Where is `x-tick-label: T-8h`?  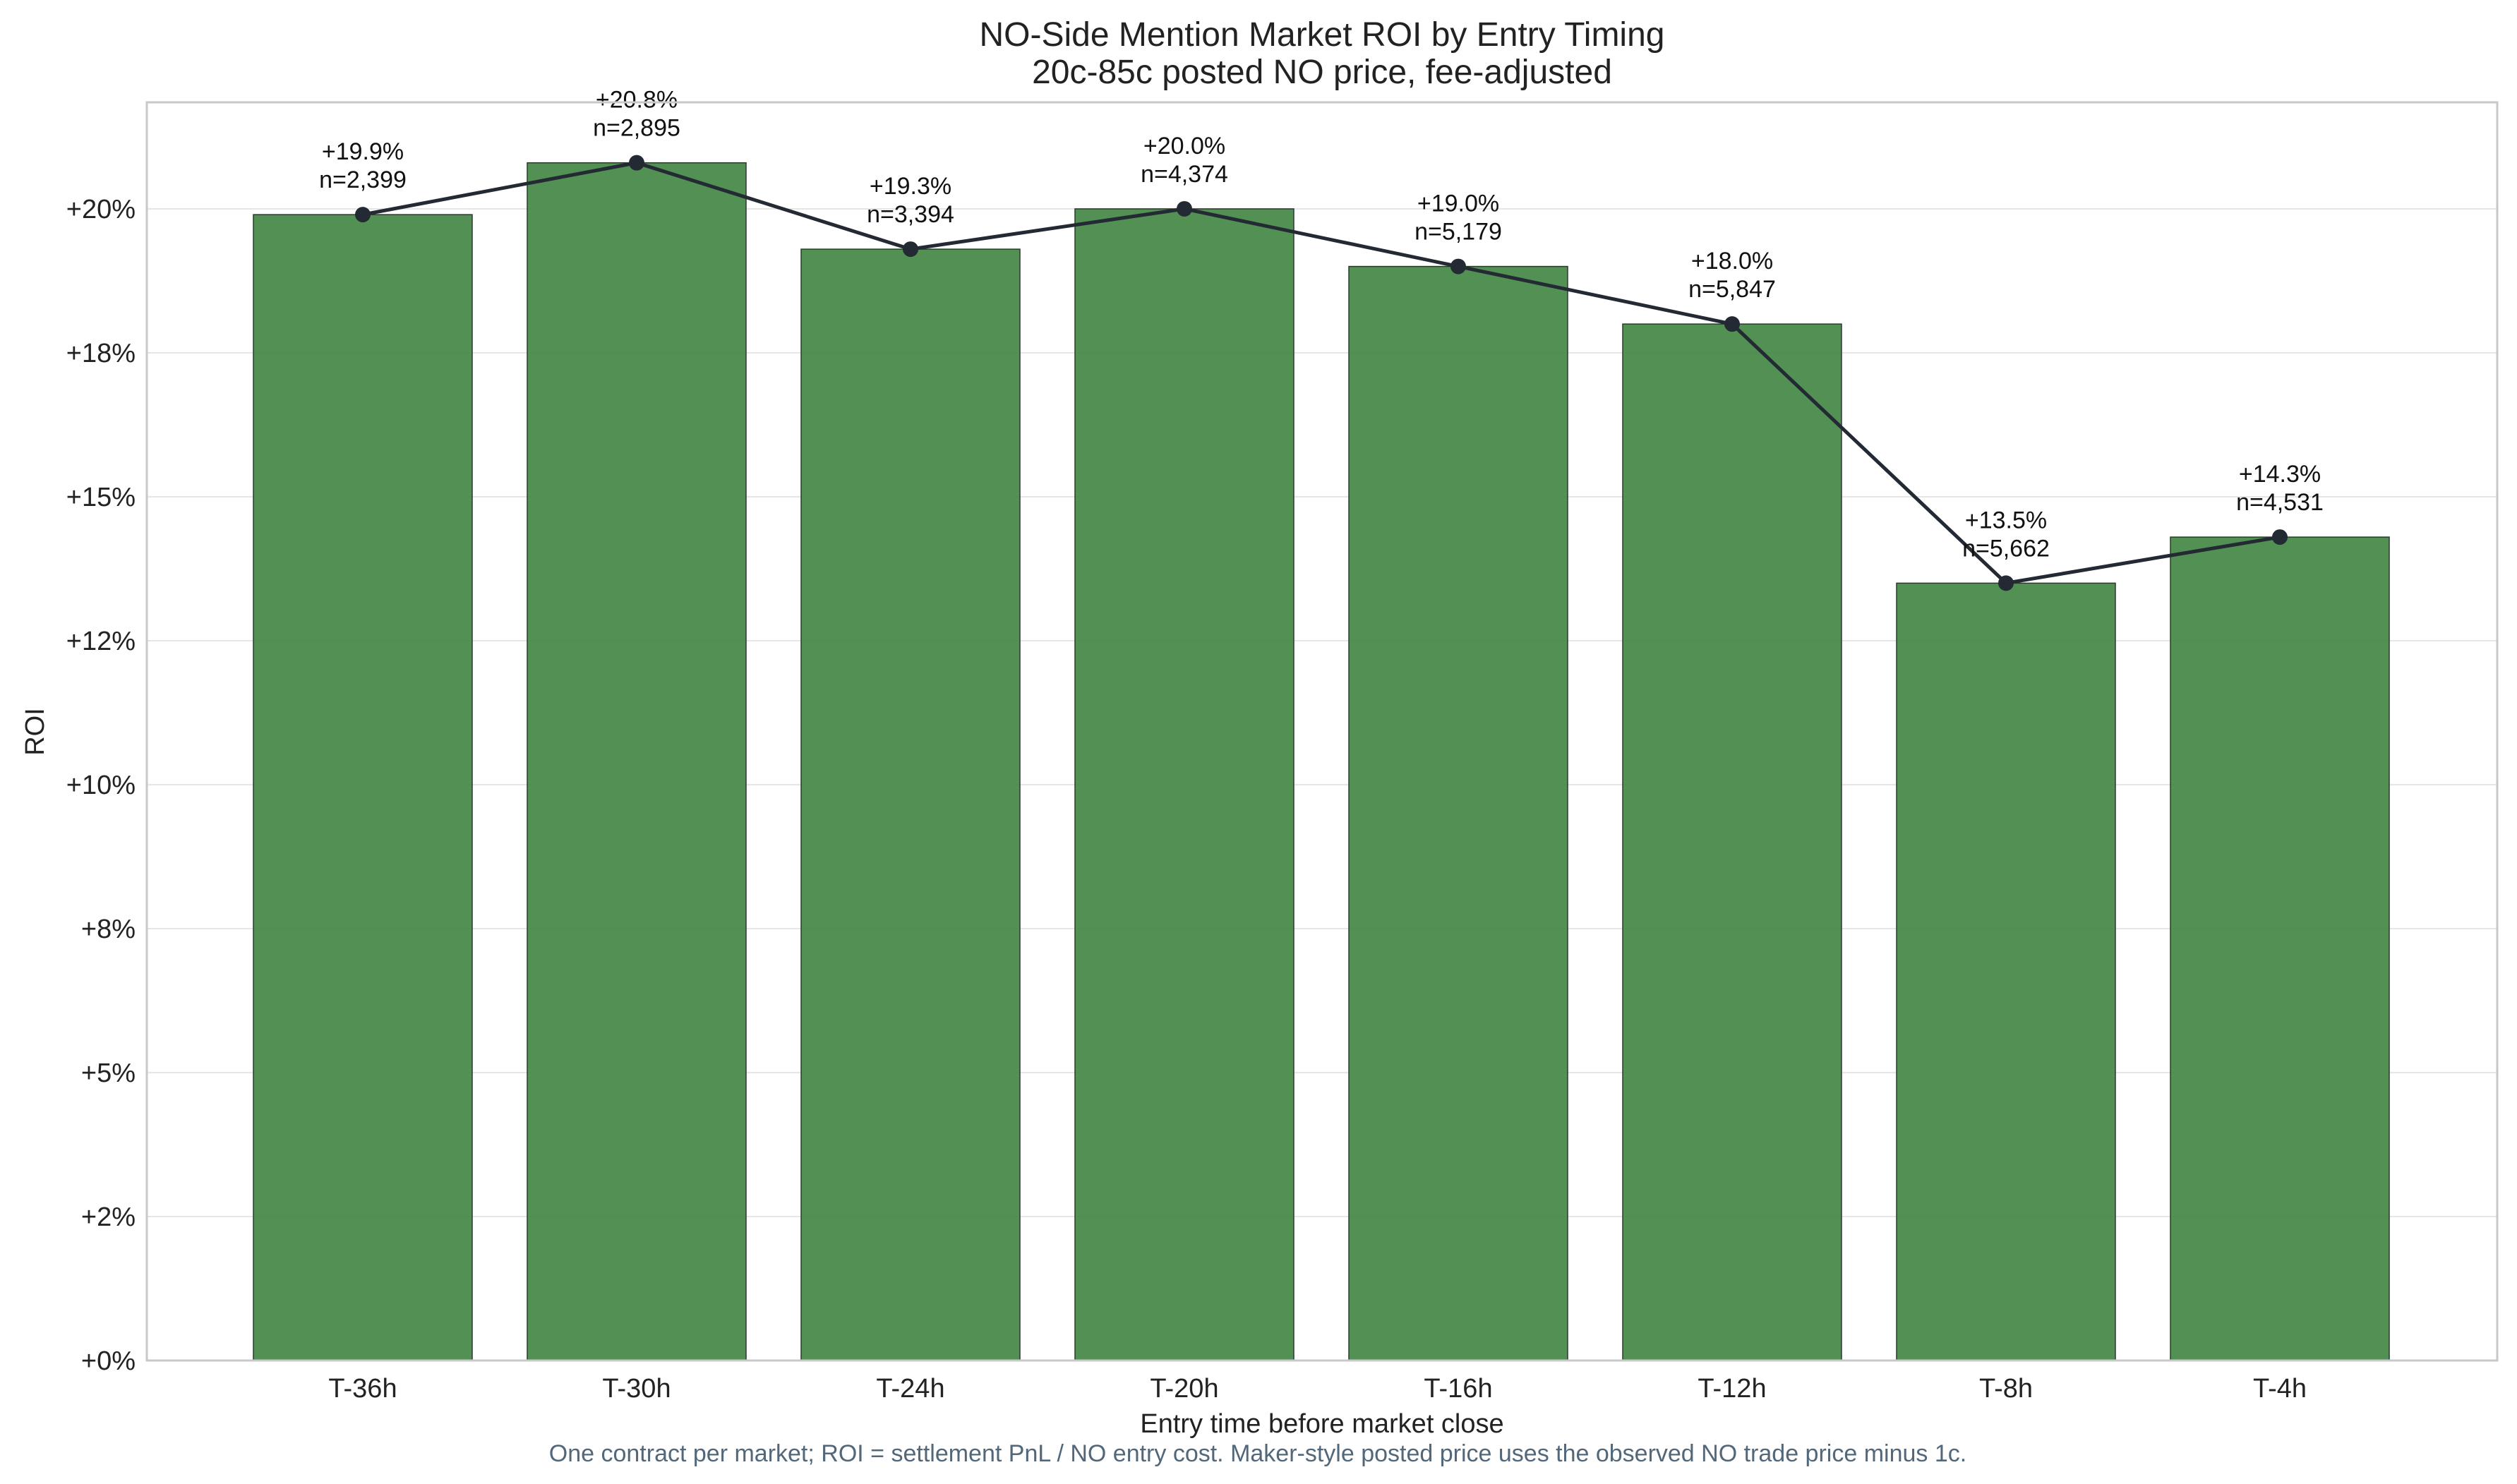
x-tick-label: T-8h is located at coordinates (2006, 1389).